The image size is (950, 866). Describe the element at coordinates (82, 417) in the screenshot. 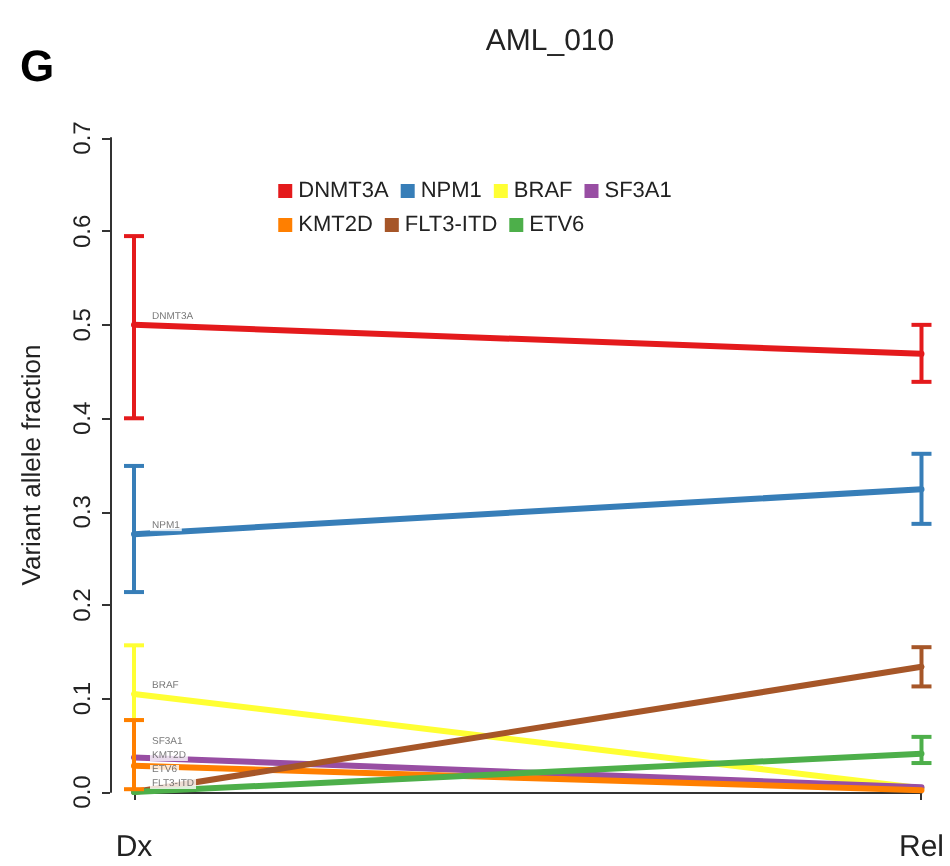

I see `y-tick-label: 0.4` at that location.